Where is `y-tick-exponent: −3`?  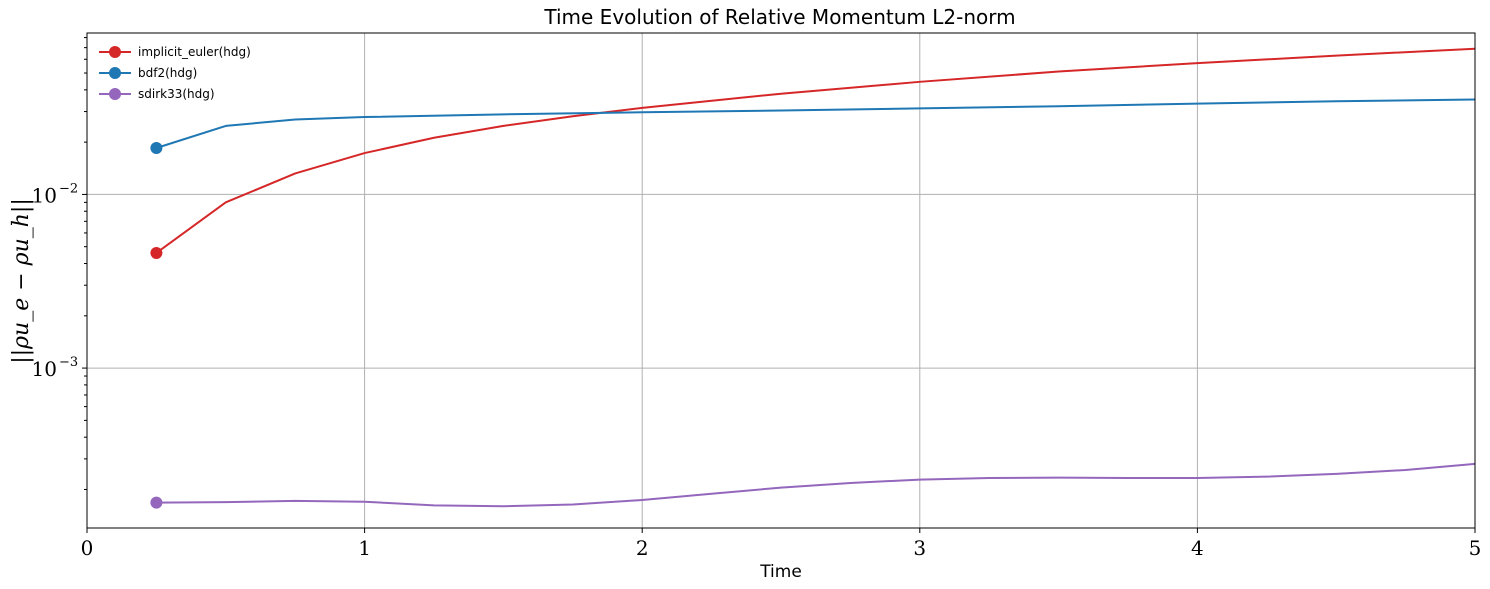
y-tick-exponent: −3 is located at coordinates (68, 362).